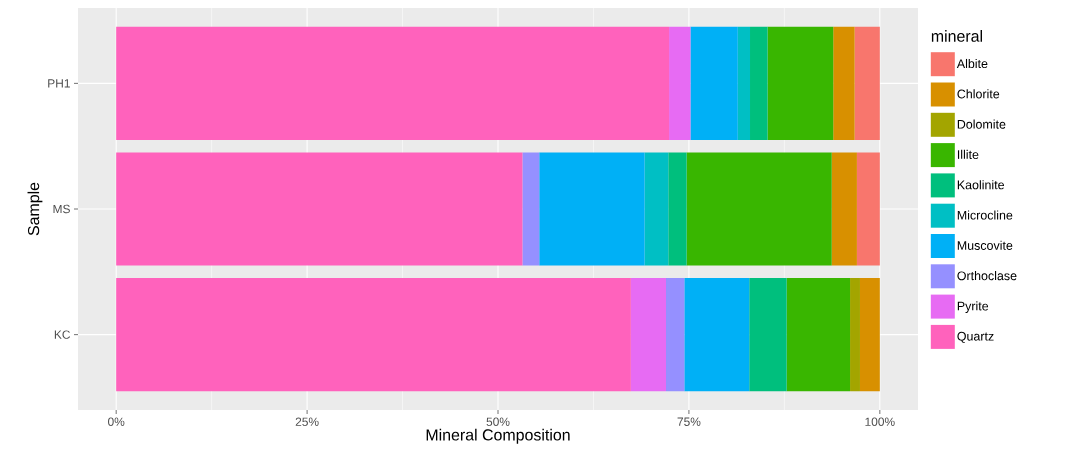 This screenshot has width=1080, height=461. I want to click on legend-label: Chlorite, so click(978, 94).